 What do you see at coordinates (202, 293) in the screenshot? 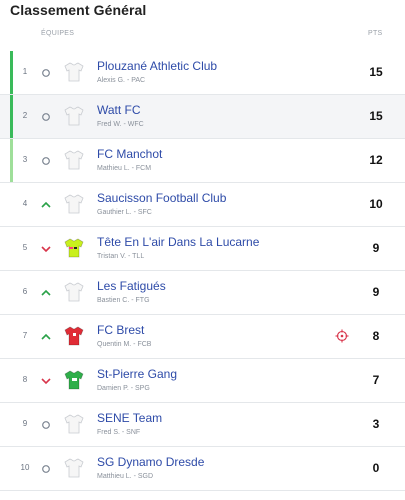
I see `table-row: 6 Les Fatigués Bastien C. - FTG 9` at bounding box center [202, 293].